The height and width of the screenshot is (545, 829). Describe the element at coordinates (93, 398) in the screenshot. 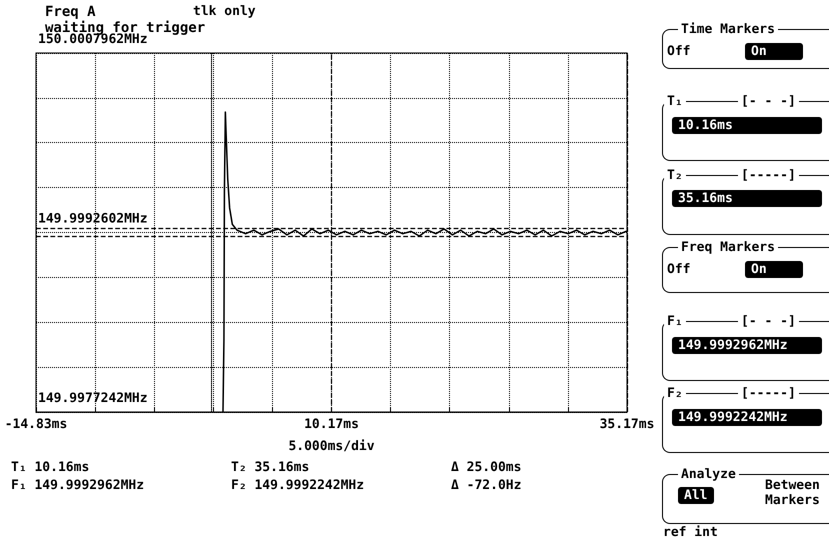

I see `y-tick-label: 149.9977242MHz` at that location.